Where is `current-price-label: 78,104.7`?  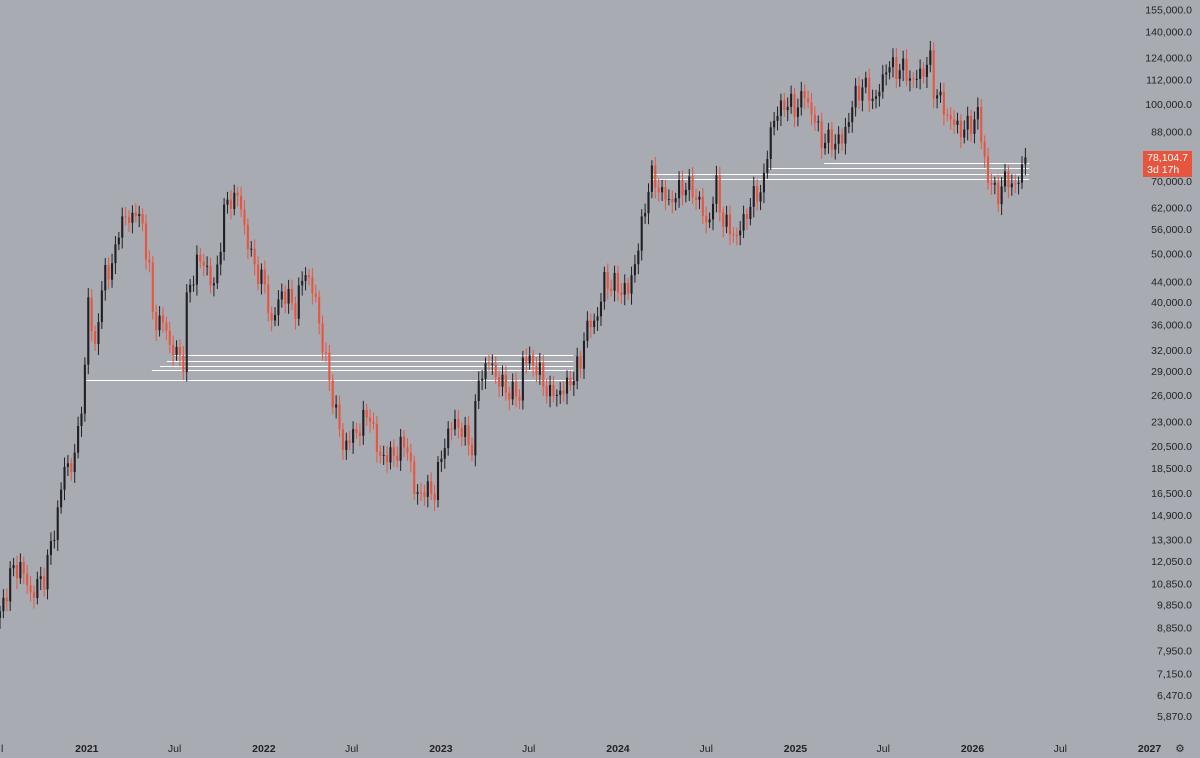 current-price-label: 78,104.7 is located at coordinates (1167, 158).